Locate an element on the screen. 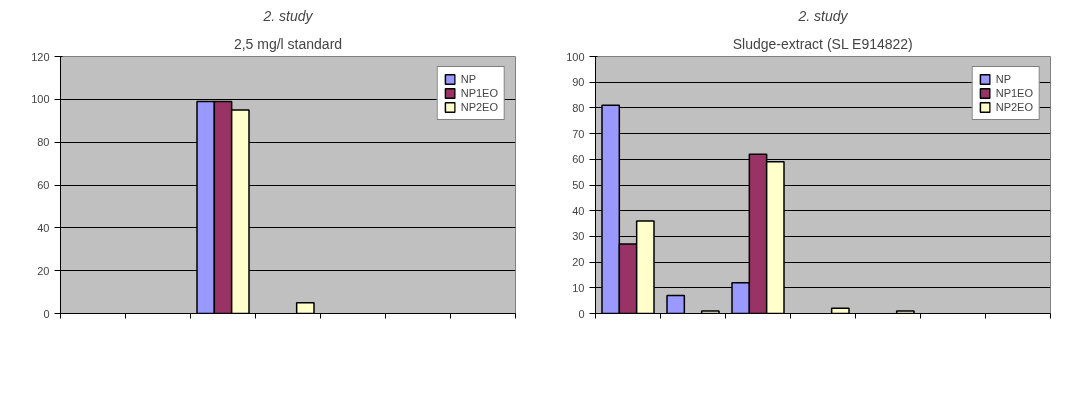 Image resolution: width=1069 pixels, height=412 pixels. y-tick-label: 70 is located at coordinates (578, 133).